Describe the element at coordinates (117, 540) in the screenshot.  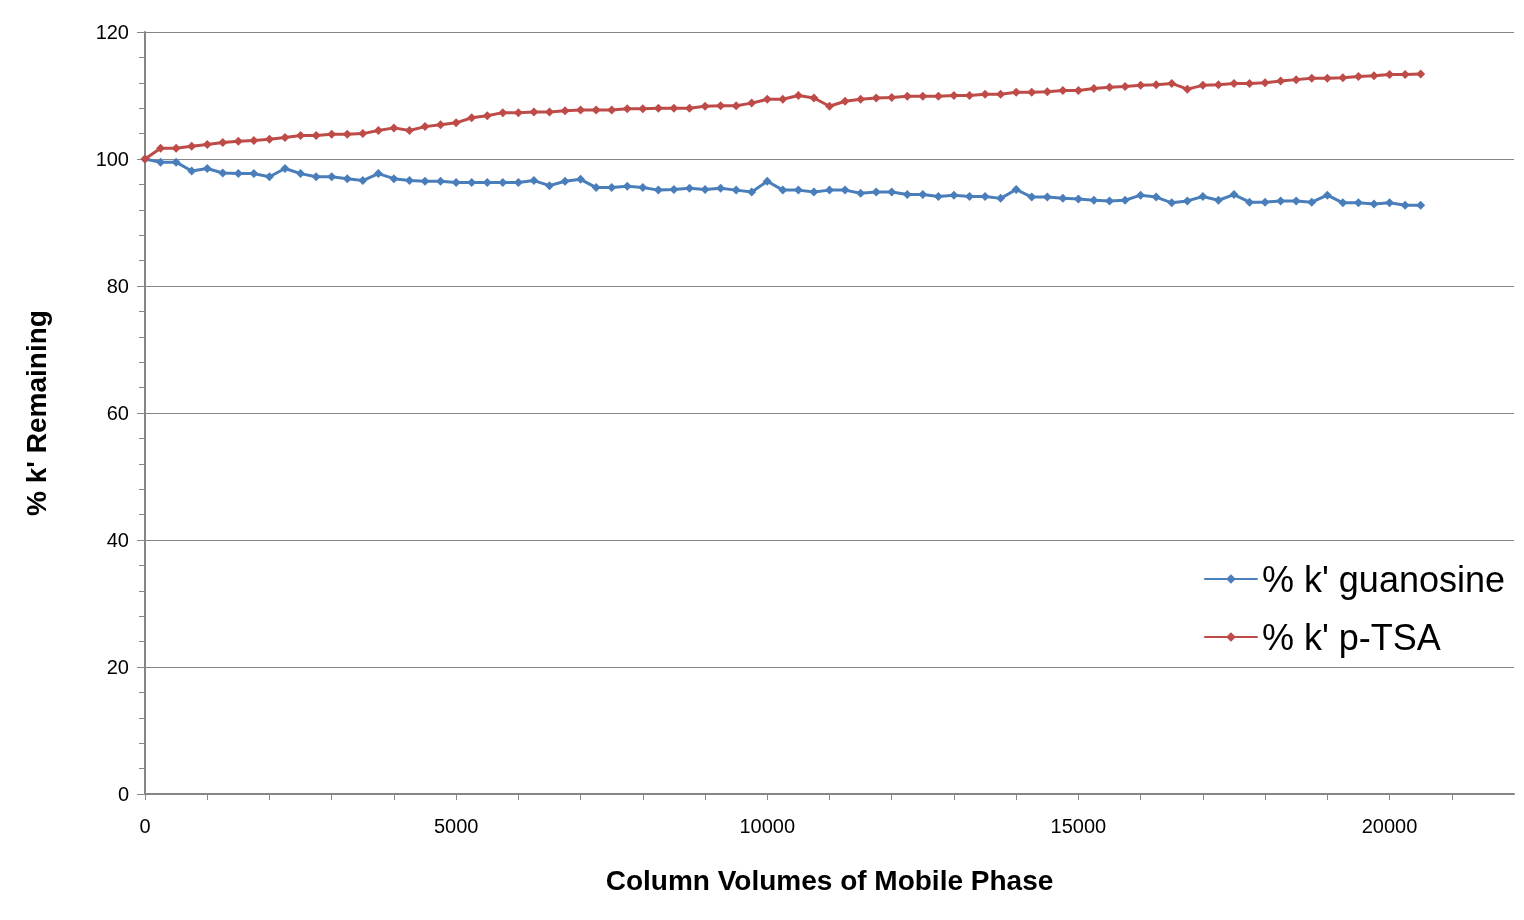
I see `y-tick-label: 40` at that location.